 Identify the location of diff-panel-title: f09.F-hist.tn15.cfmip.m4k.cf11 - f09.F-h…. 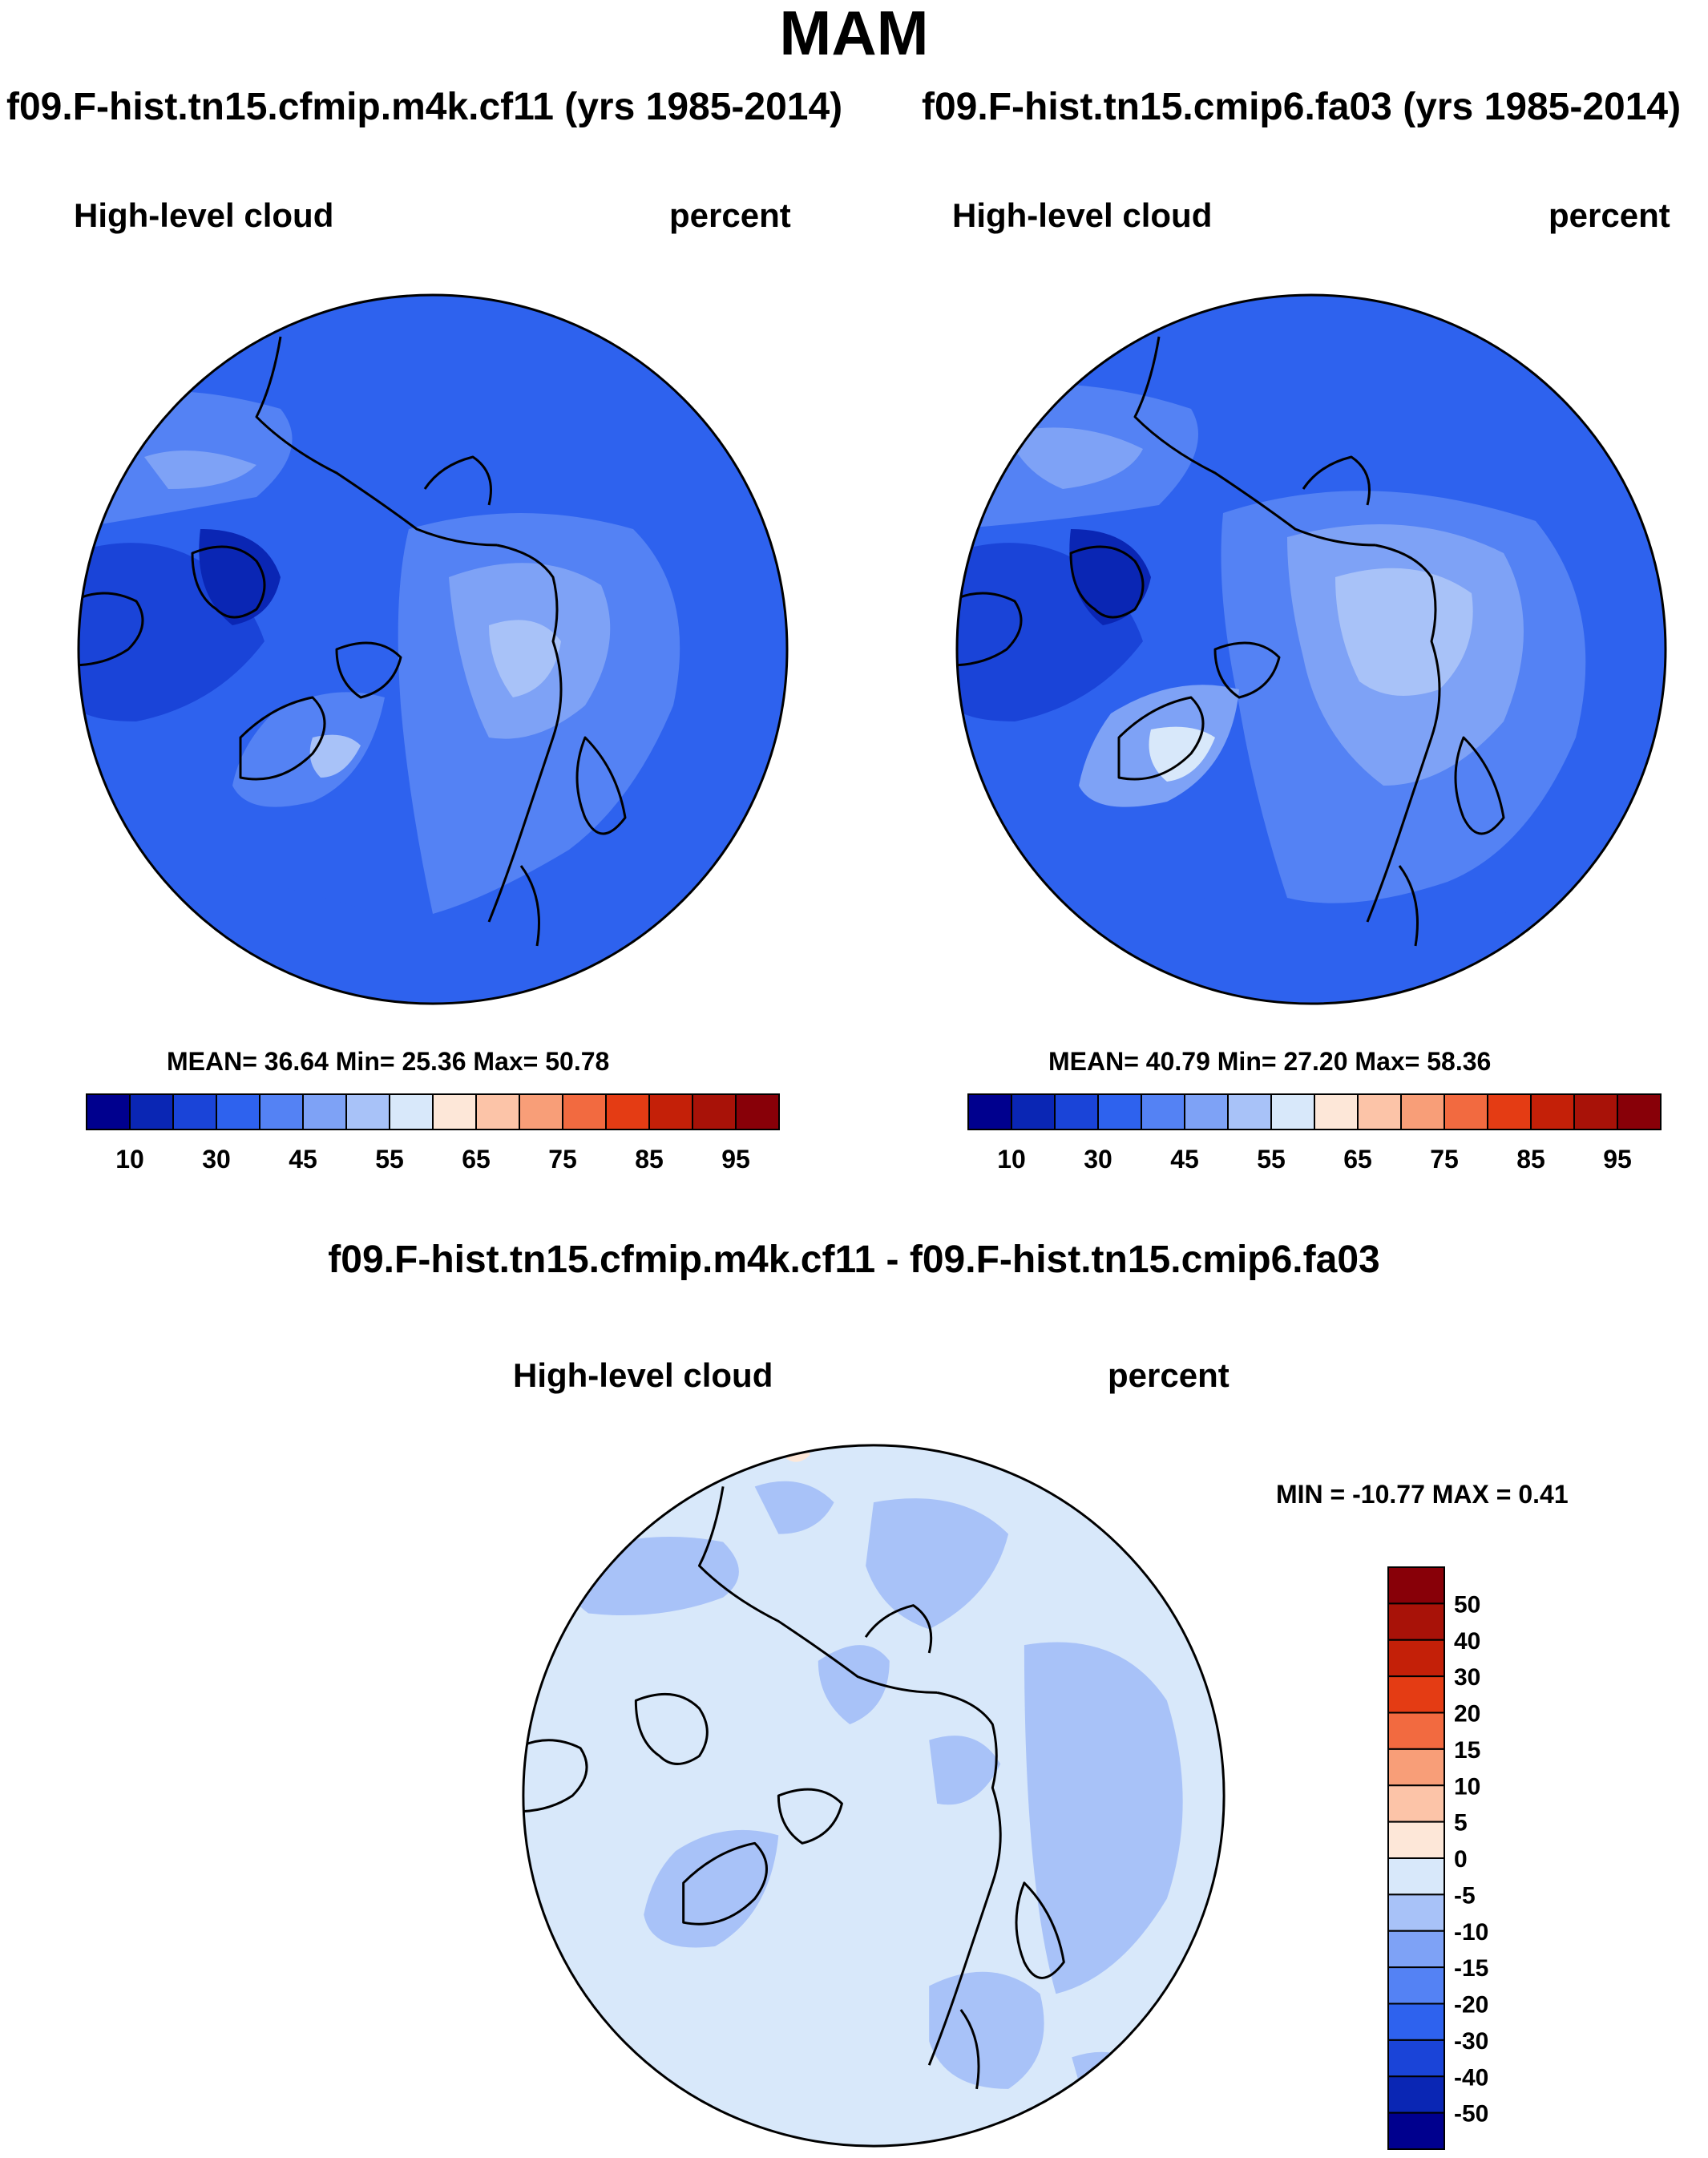
(854, 1260).